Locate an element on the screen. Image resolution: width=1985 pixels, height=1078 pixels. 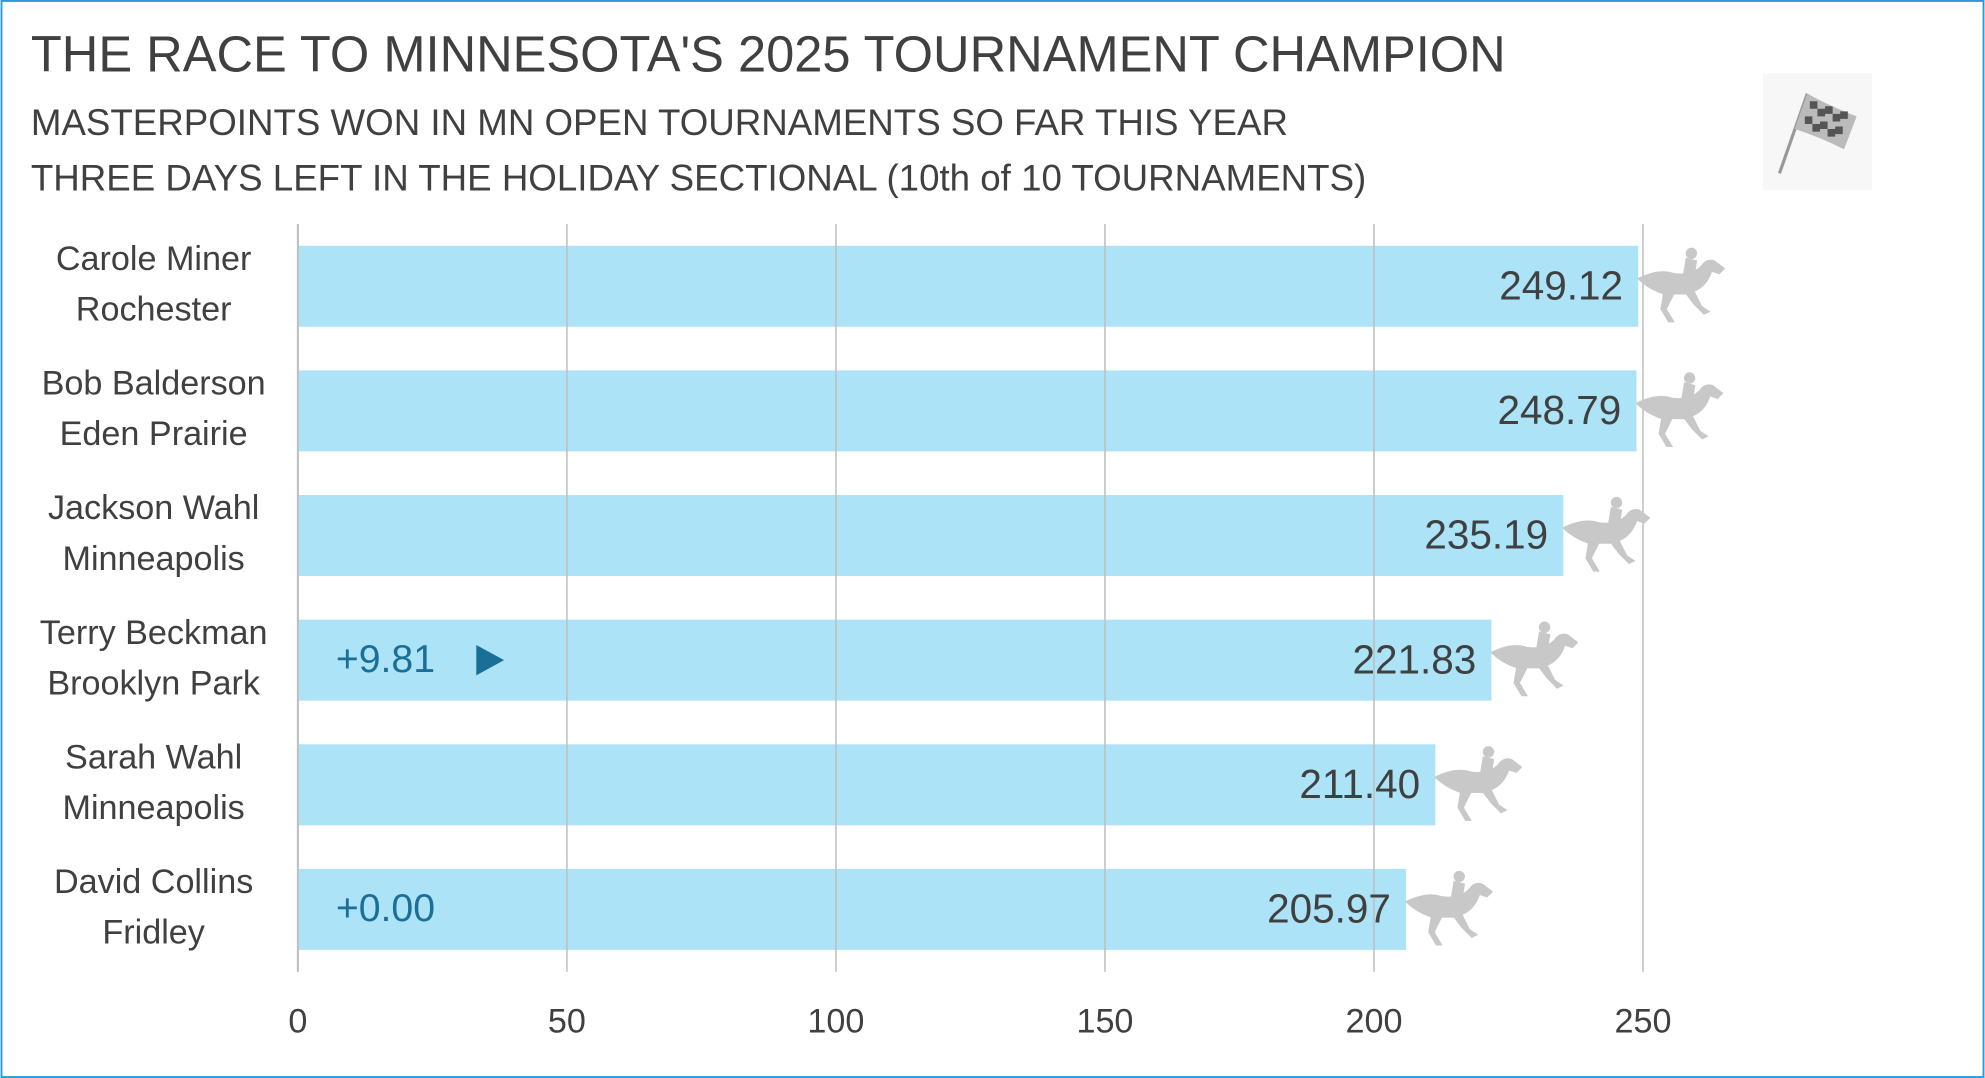
value-label: 211.40 is located at coordinates (1359, 784).